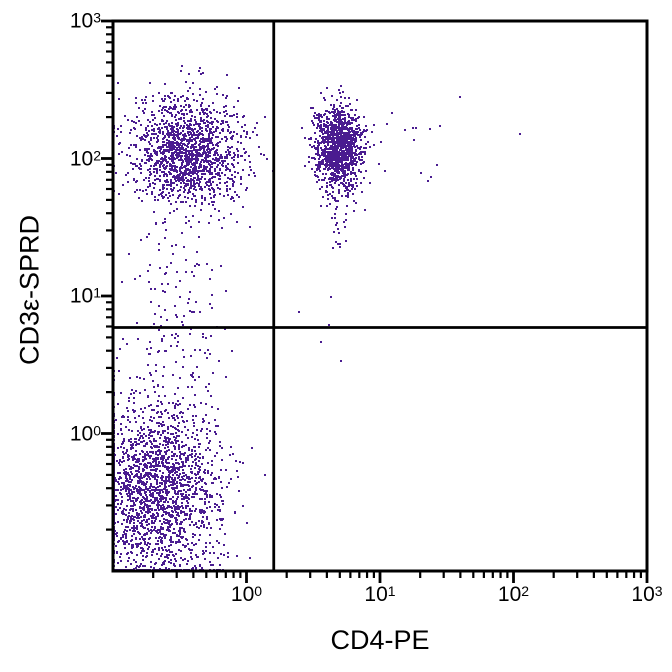 The width and height of the screenshot is (672, 672). I want to click on x-tick-label-1e1: 101, so click(380, 594).